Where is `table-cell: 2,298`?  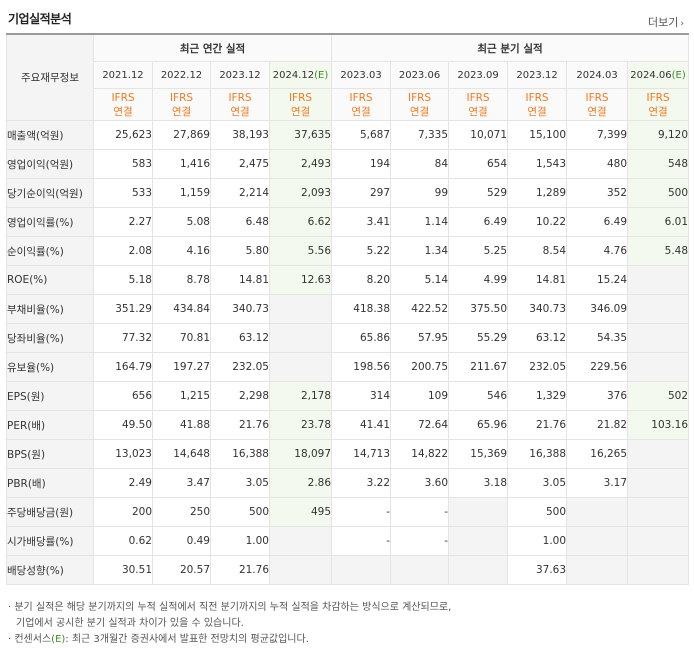 table-cell: 2,298 is located at coordinates (240, 396).